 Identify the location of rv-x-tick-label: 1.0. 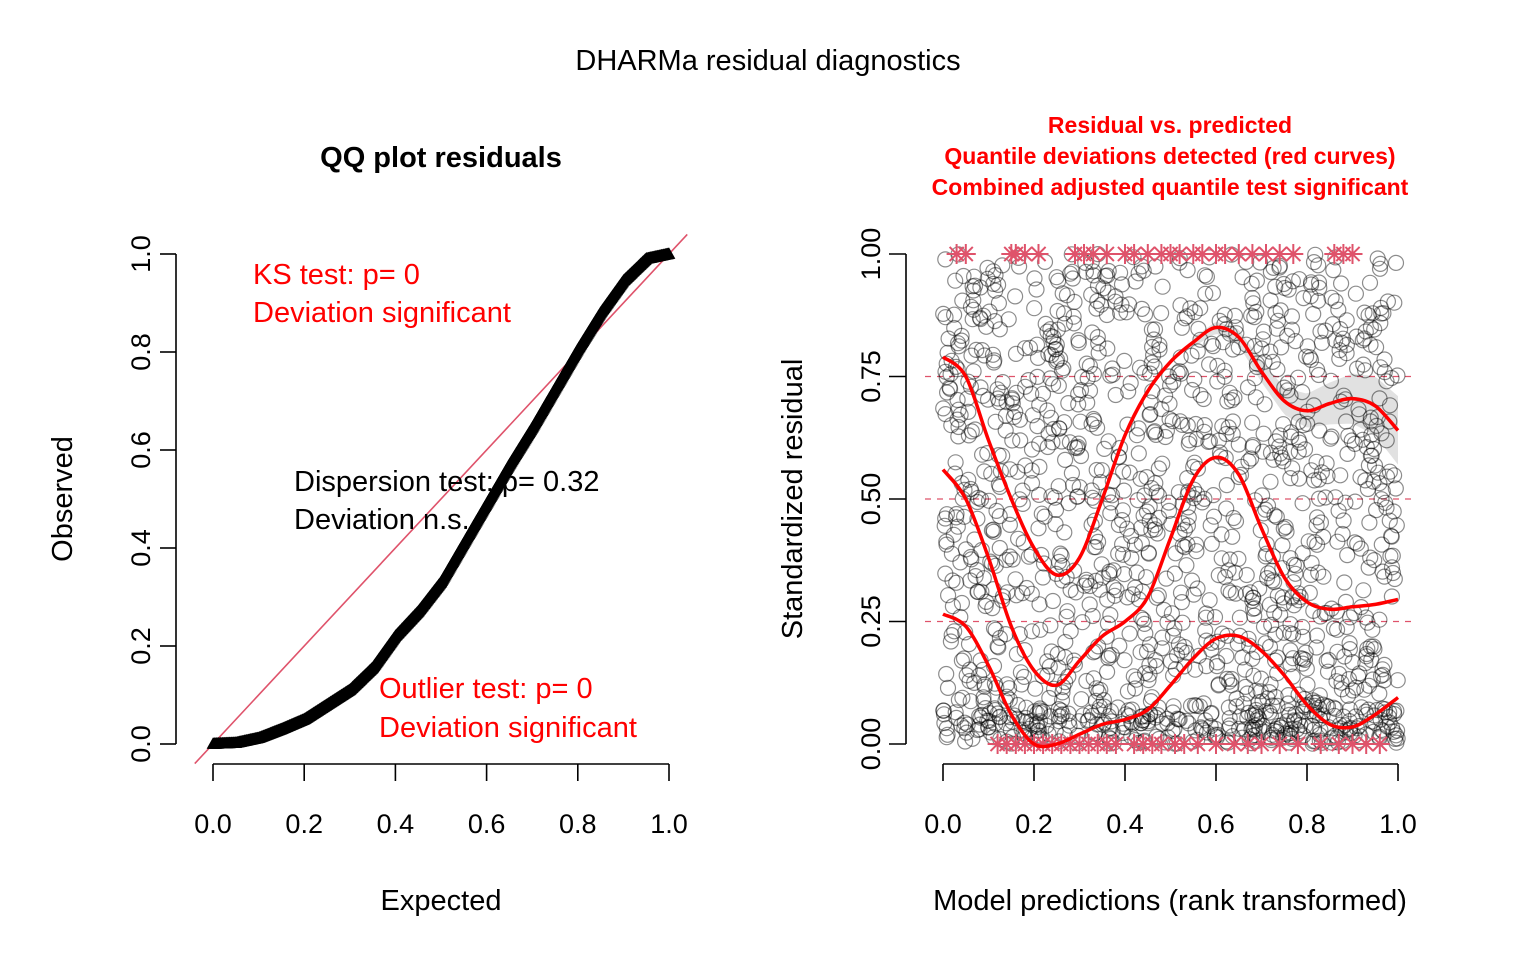
(1398, 824).